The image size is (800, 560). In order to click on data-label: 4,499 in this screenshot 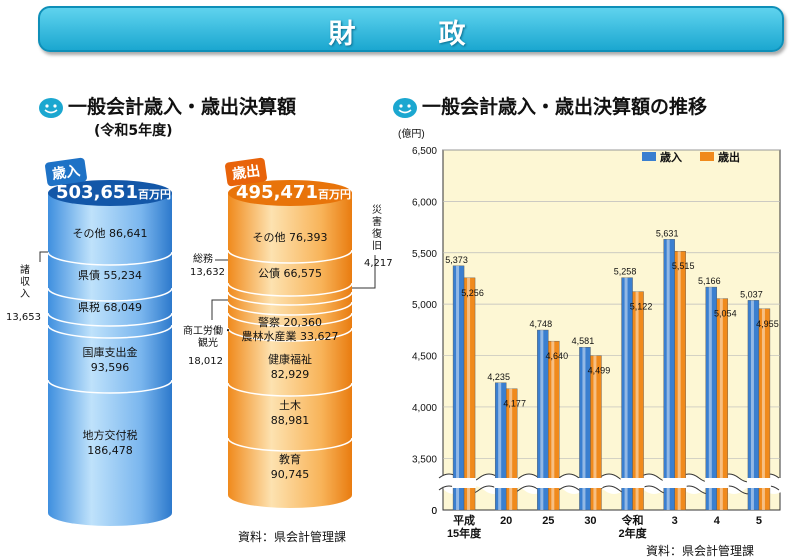, I will do `click(599, 371)`.